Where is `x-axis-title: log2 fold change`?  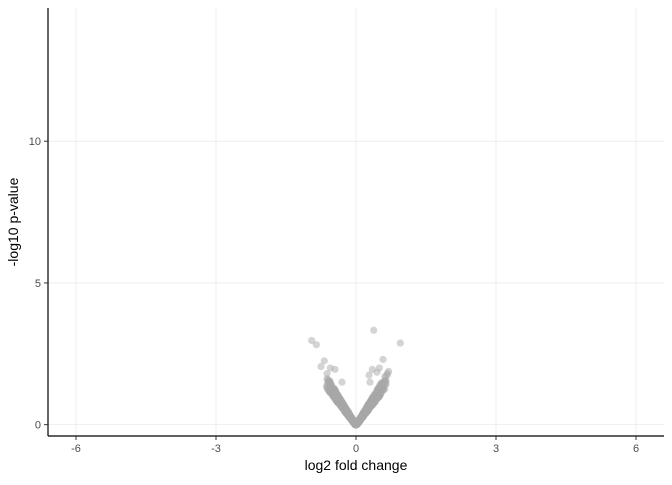 x-axis-title: log2 fold change is located at coordinates (356, 465).